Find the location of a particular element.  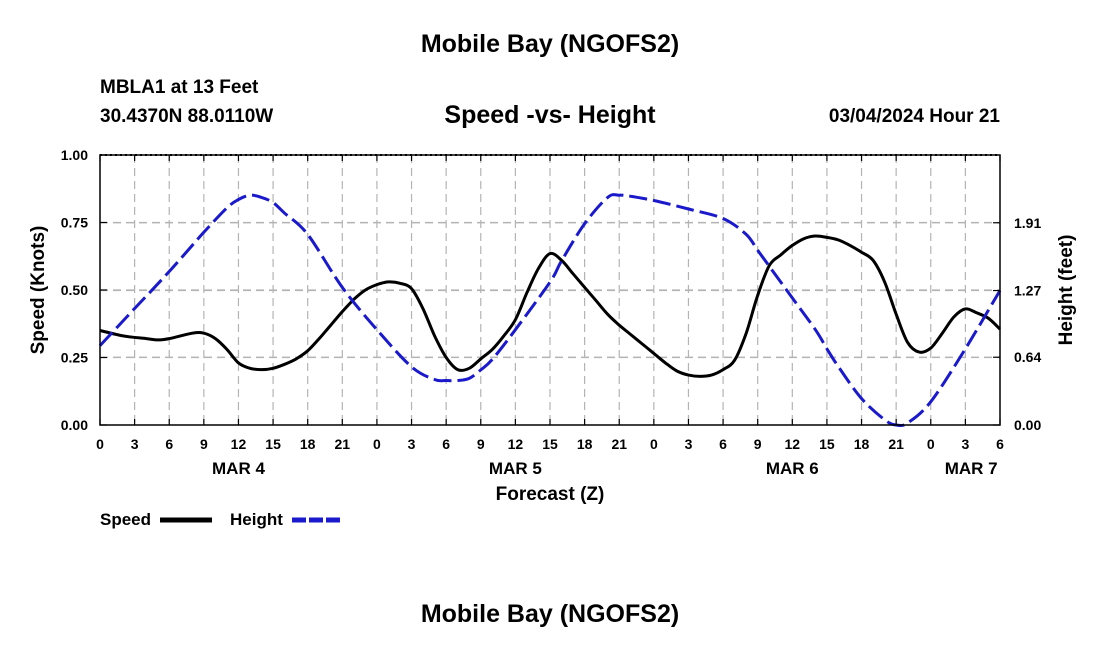

y-tick-label: 0.75 is located at coordinates (74, 223).